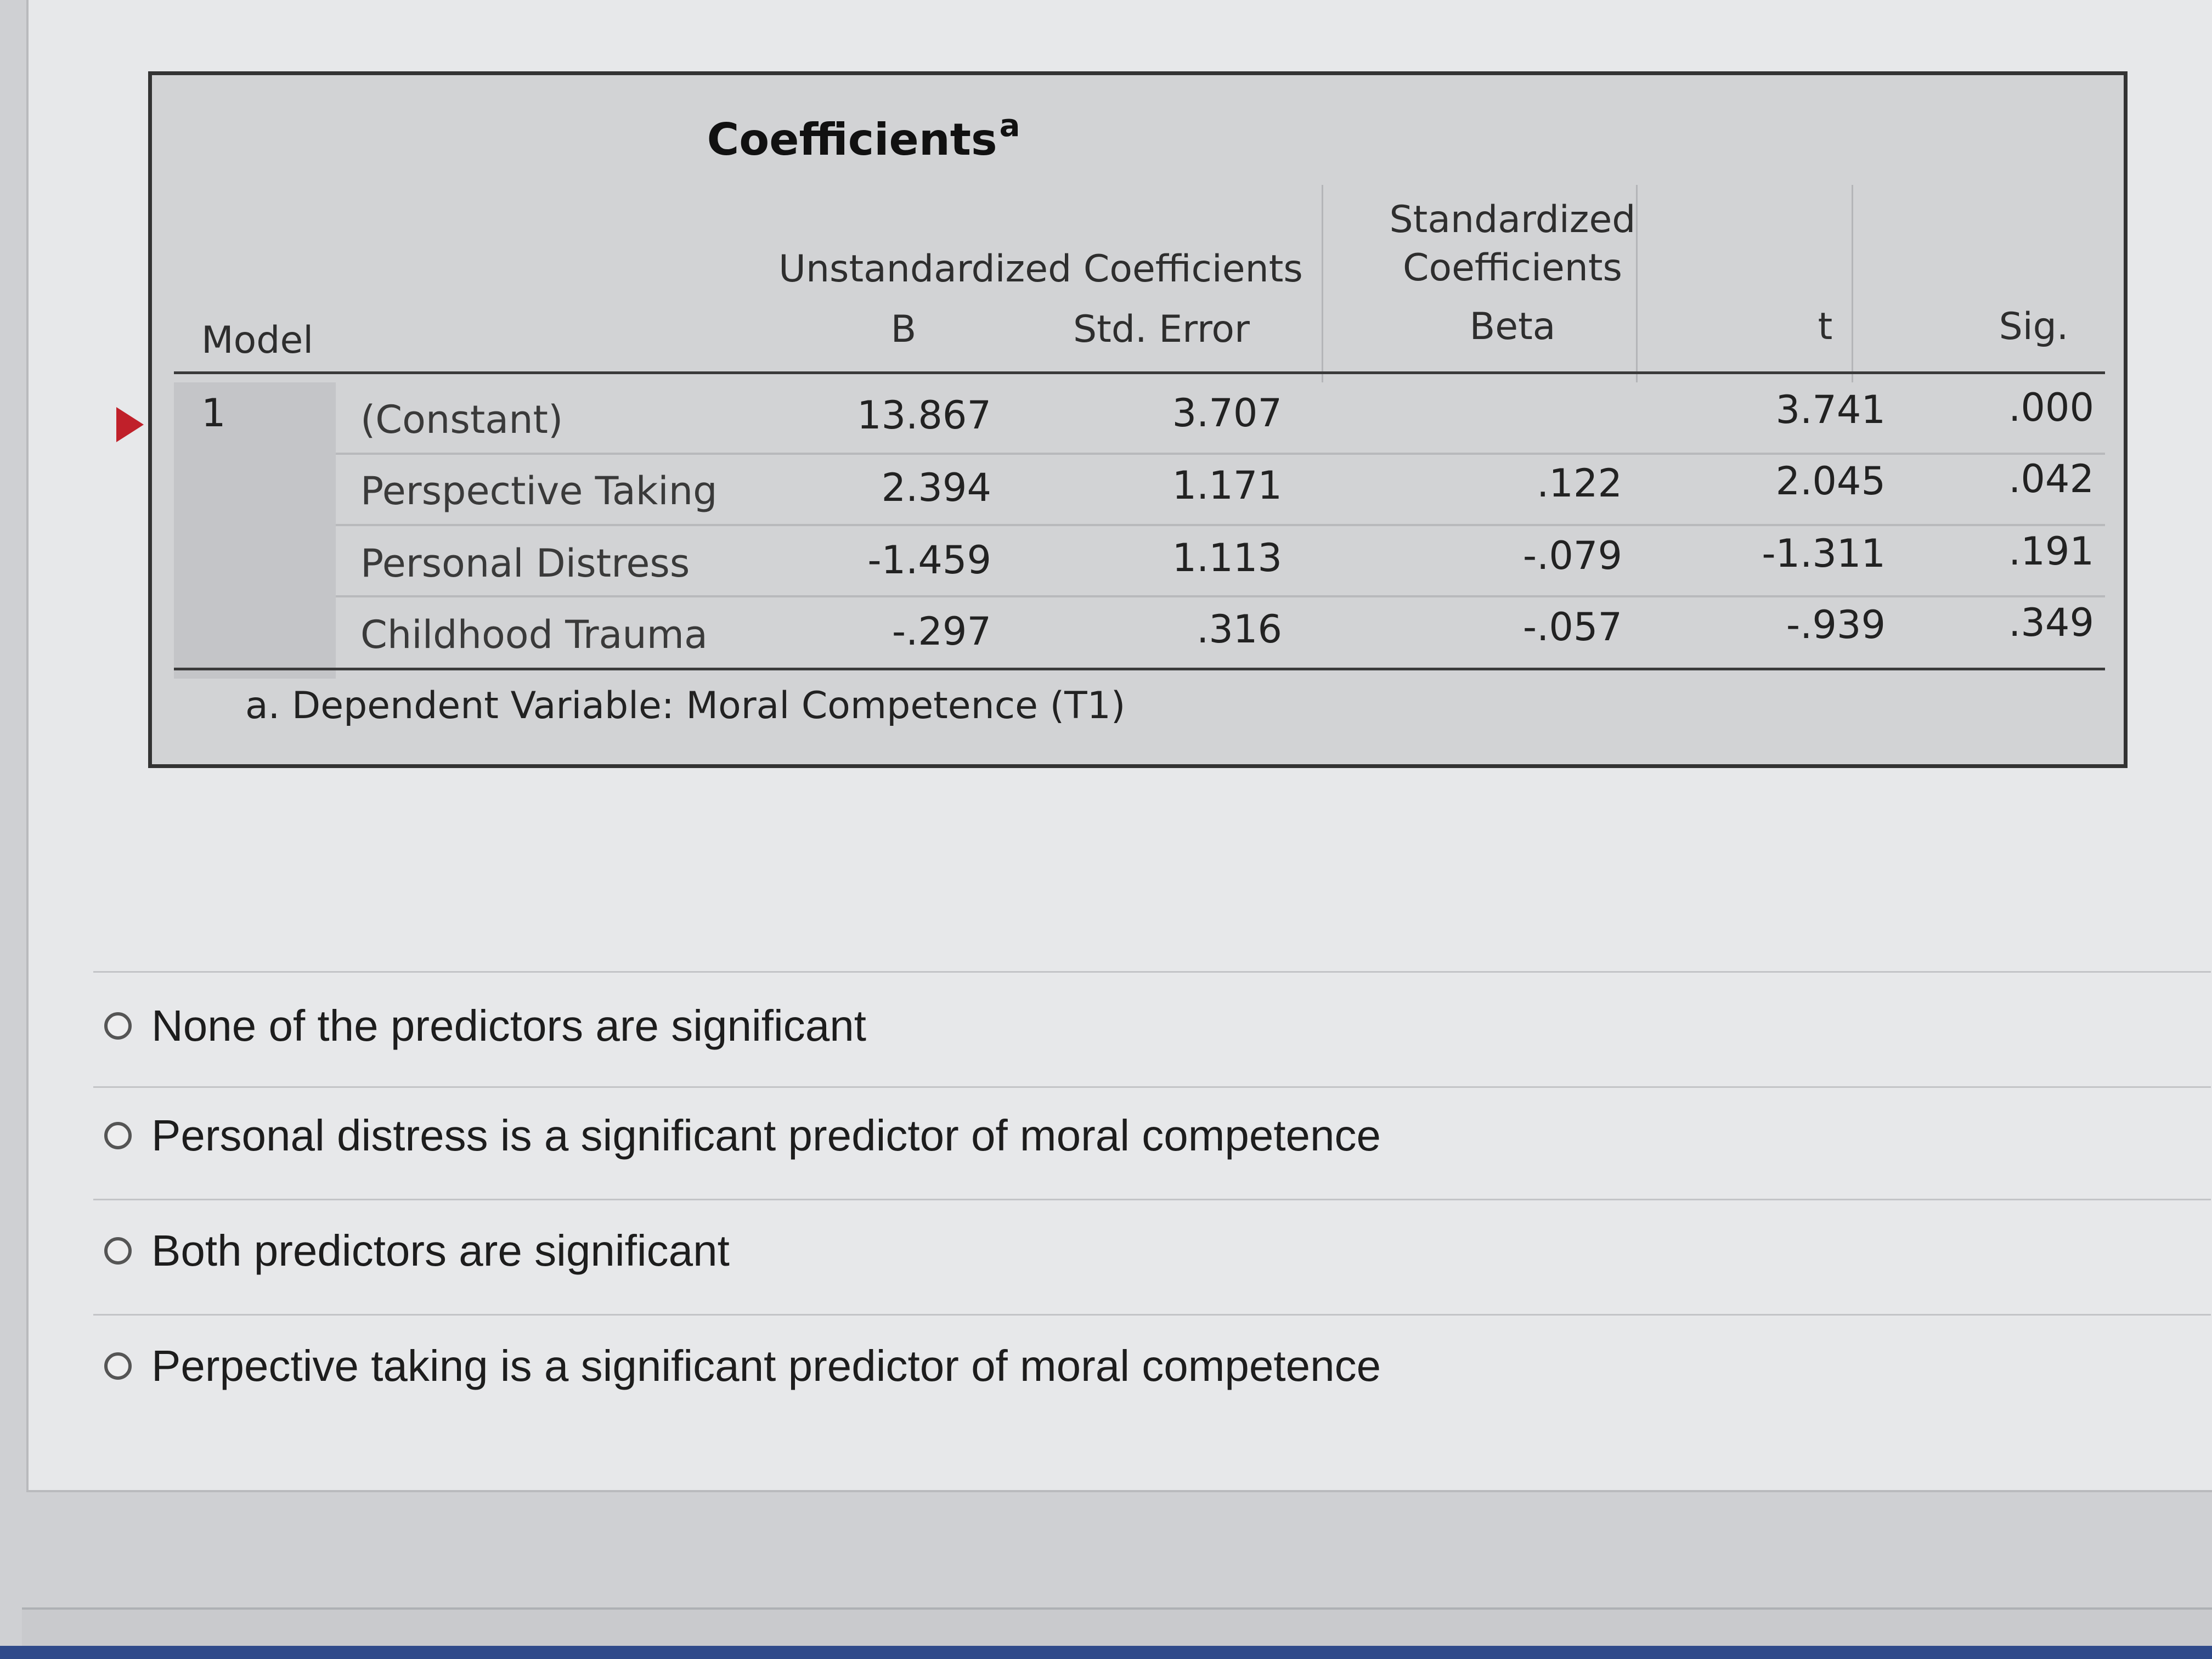  Describe the element at coordinates (1106, 1652) in the screenshot. I see `bottom-strip` at that location.